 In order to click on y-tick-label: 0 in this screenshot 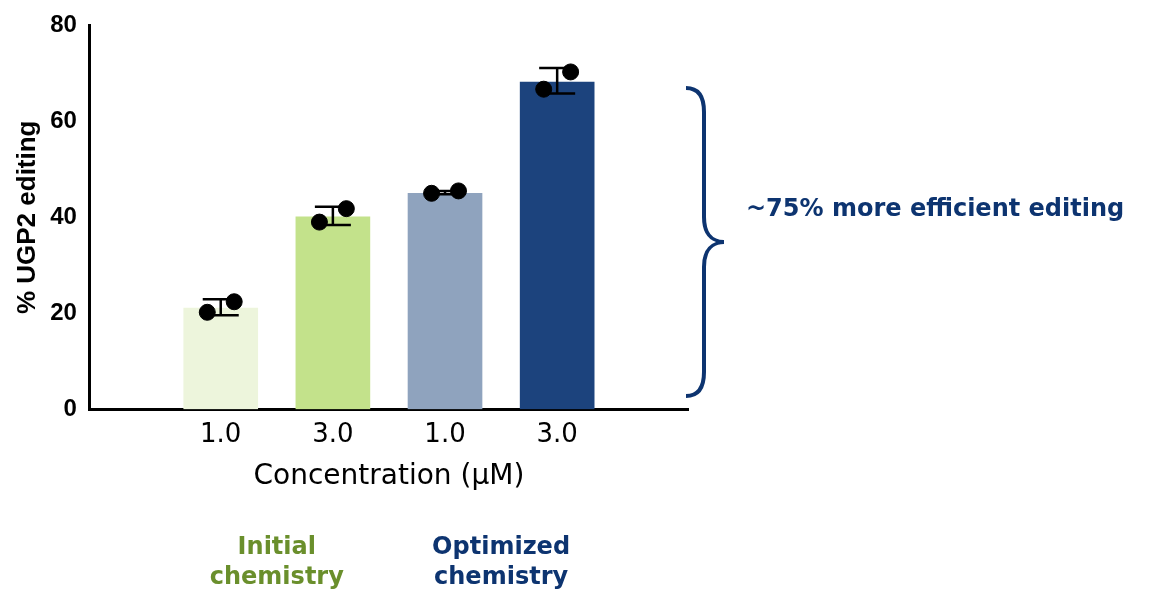, I will do `click(70, 407)`.